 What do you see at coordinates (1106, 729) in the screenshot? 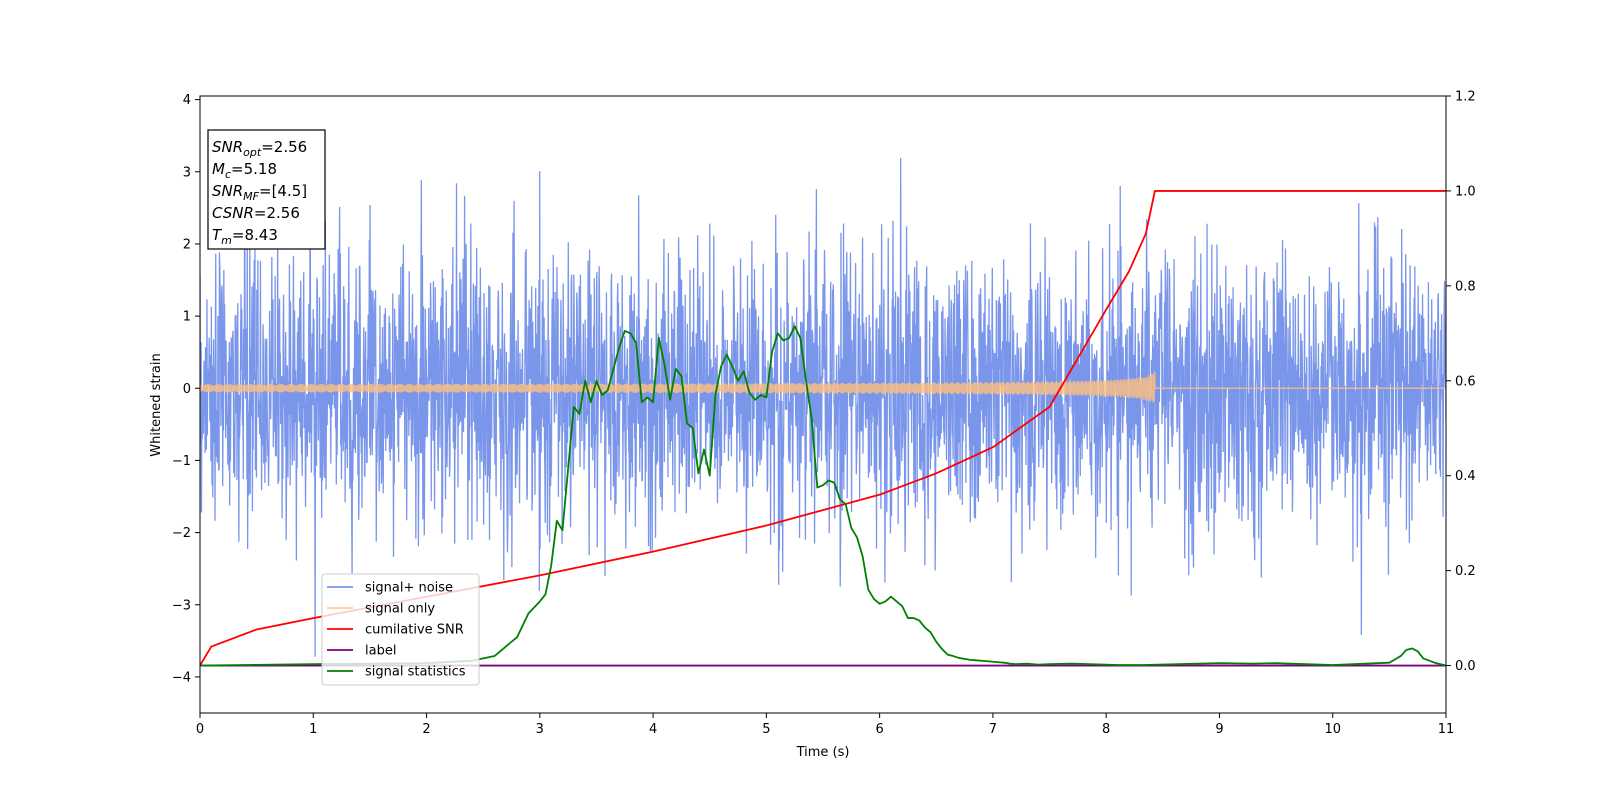
I see `x-tick-label: 8` at bounding box center [1106, 729].